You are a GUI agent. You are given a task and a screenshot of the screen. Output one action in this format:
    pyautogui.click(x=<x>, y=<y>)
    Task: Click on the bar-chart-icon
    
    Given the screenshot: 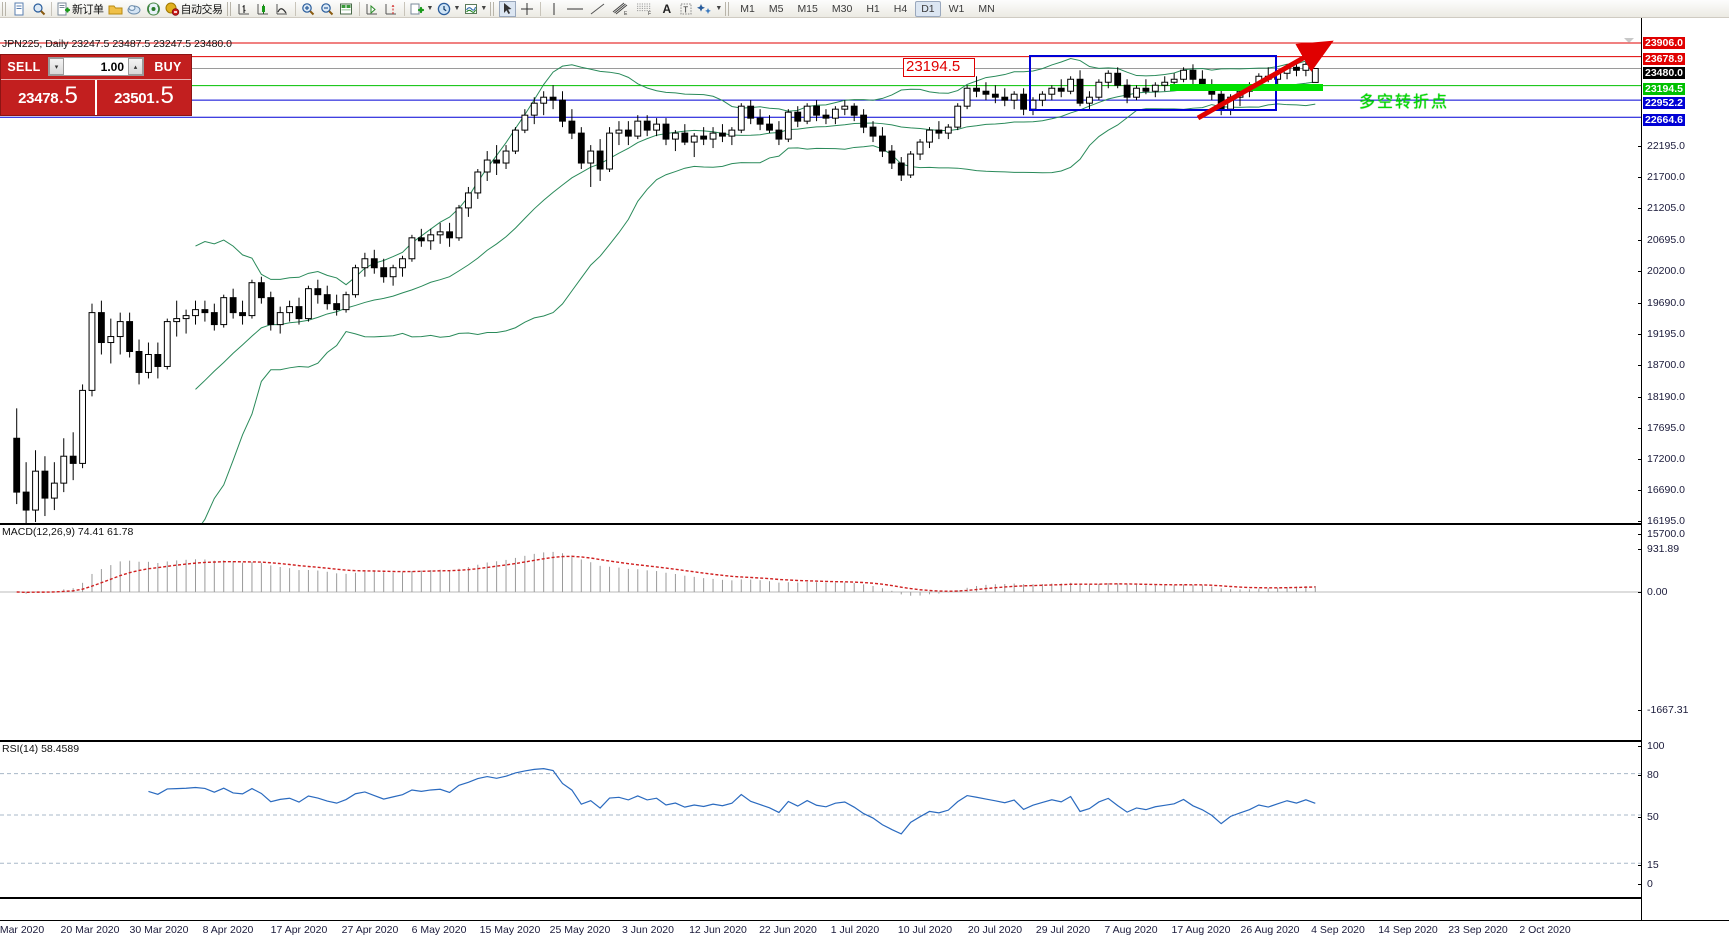 What is the action you would take?
    pyautogui.click(x=244, y=9)
    